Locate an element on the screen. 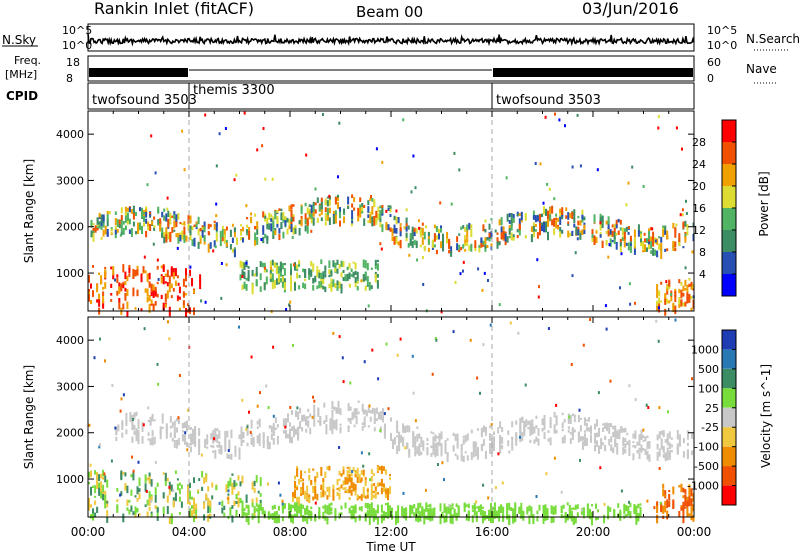  y-tick-label: 2000 is located at coordinates (70, 433).